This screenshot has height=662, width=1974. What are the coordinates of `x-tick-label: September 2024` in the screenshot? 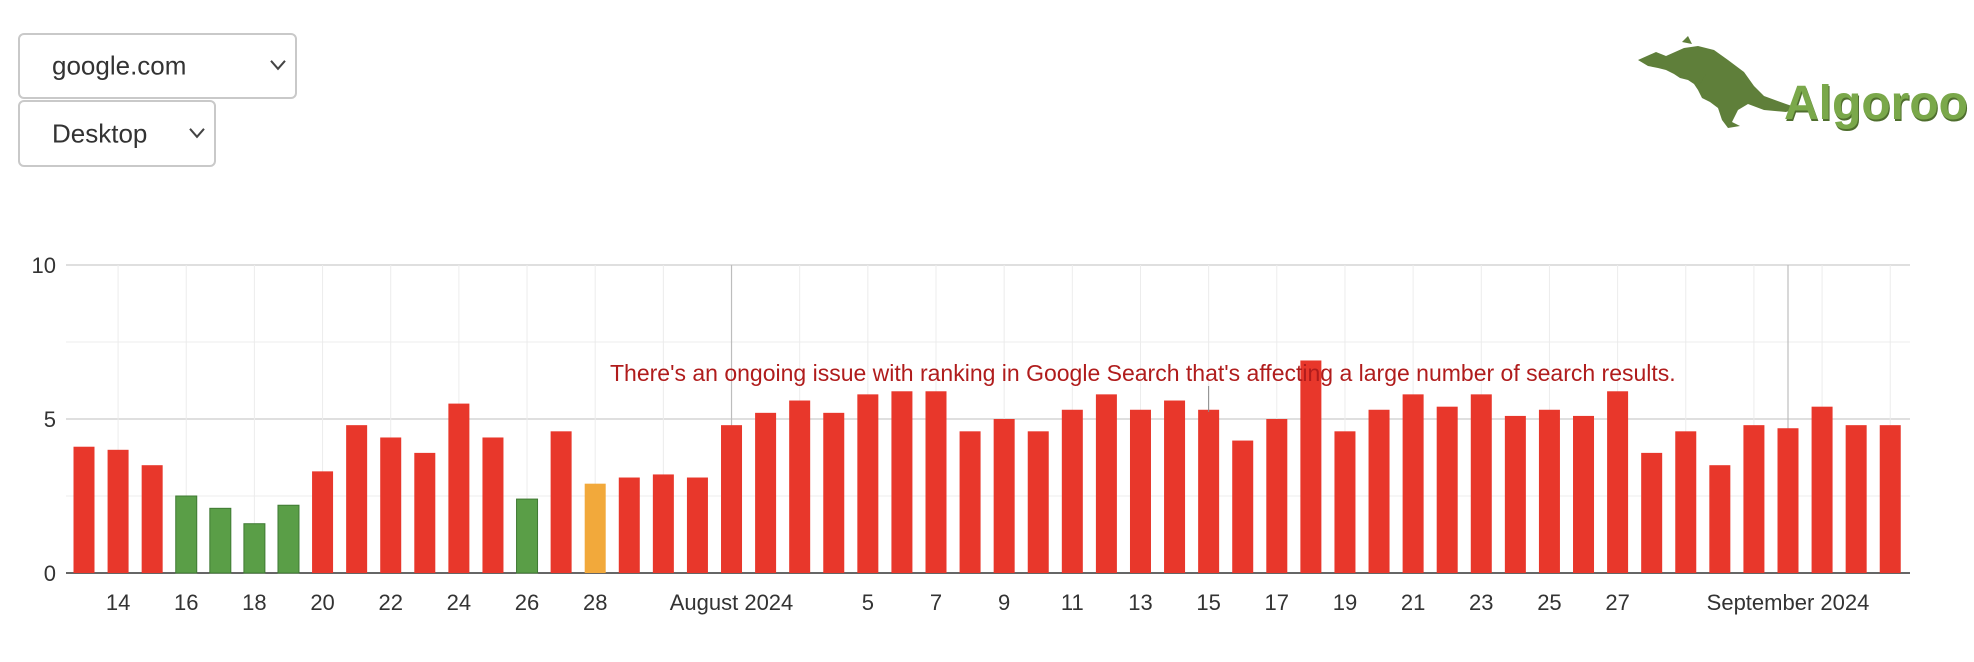 It's located at (1788, 602).